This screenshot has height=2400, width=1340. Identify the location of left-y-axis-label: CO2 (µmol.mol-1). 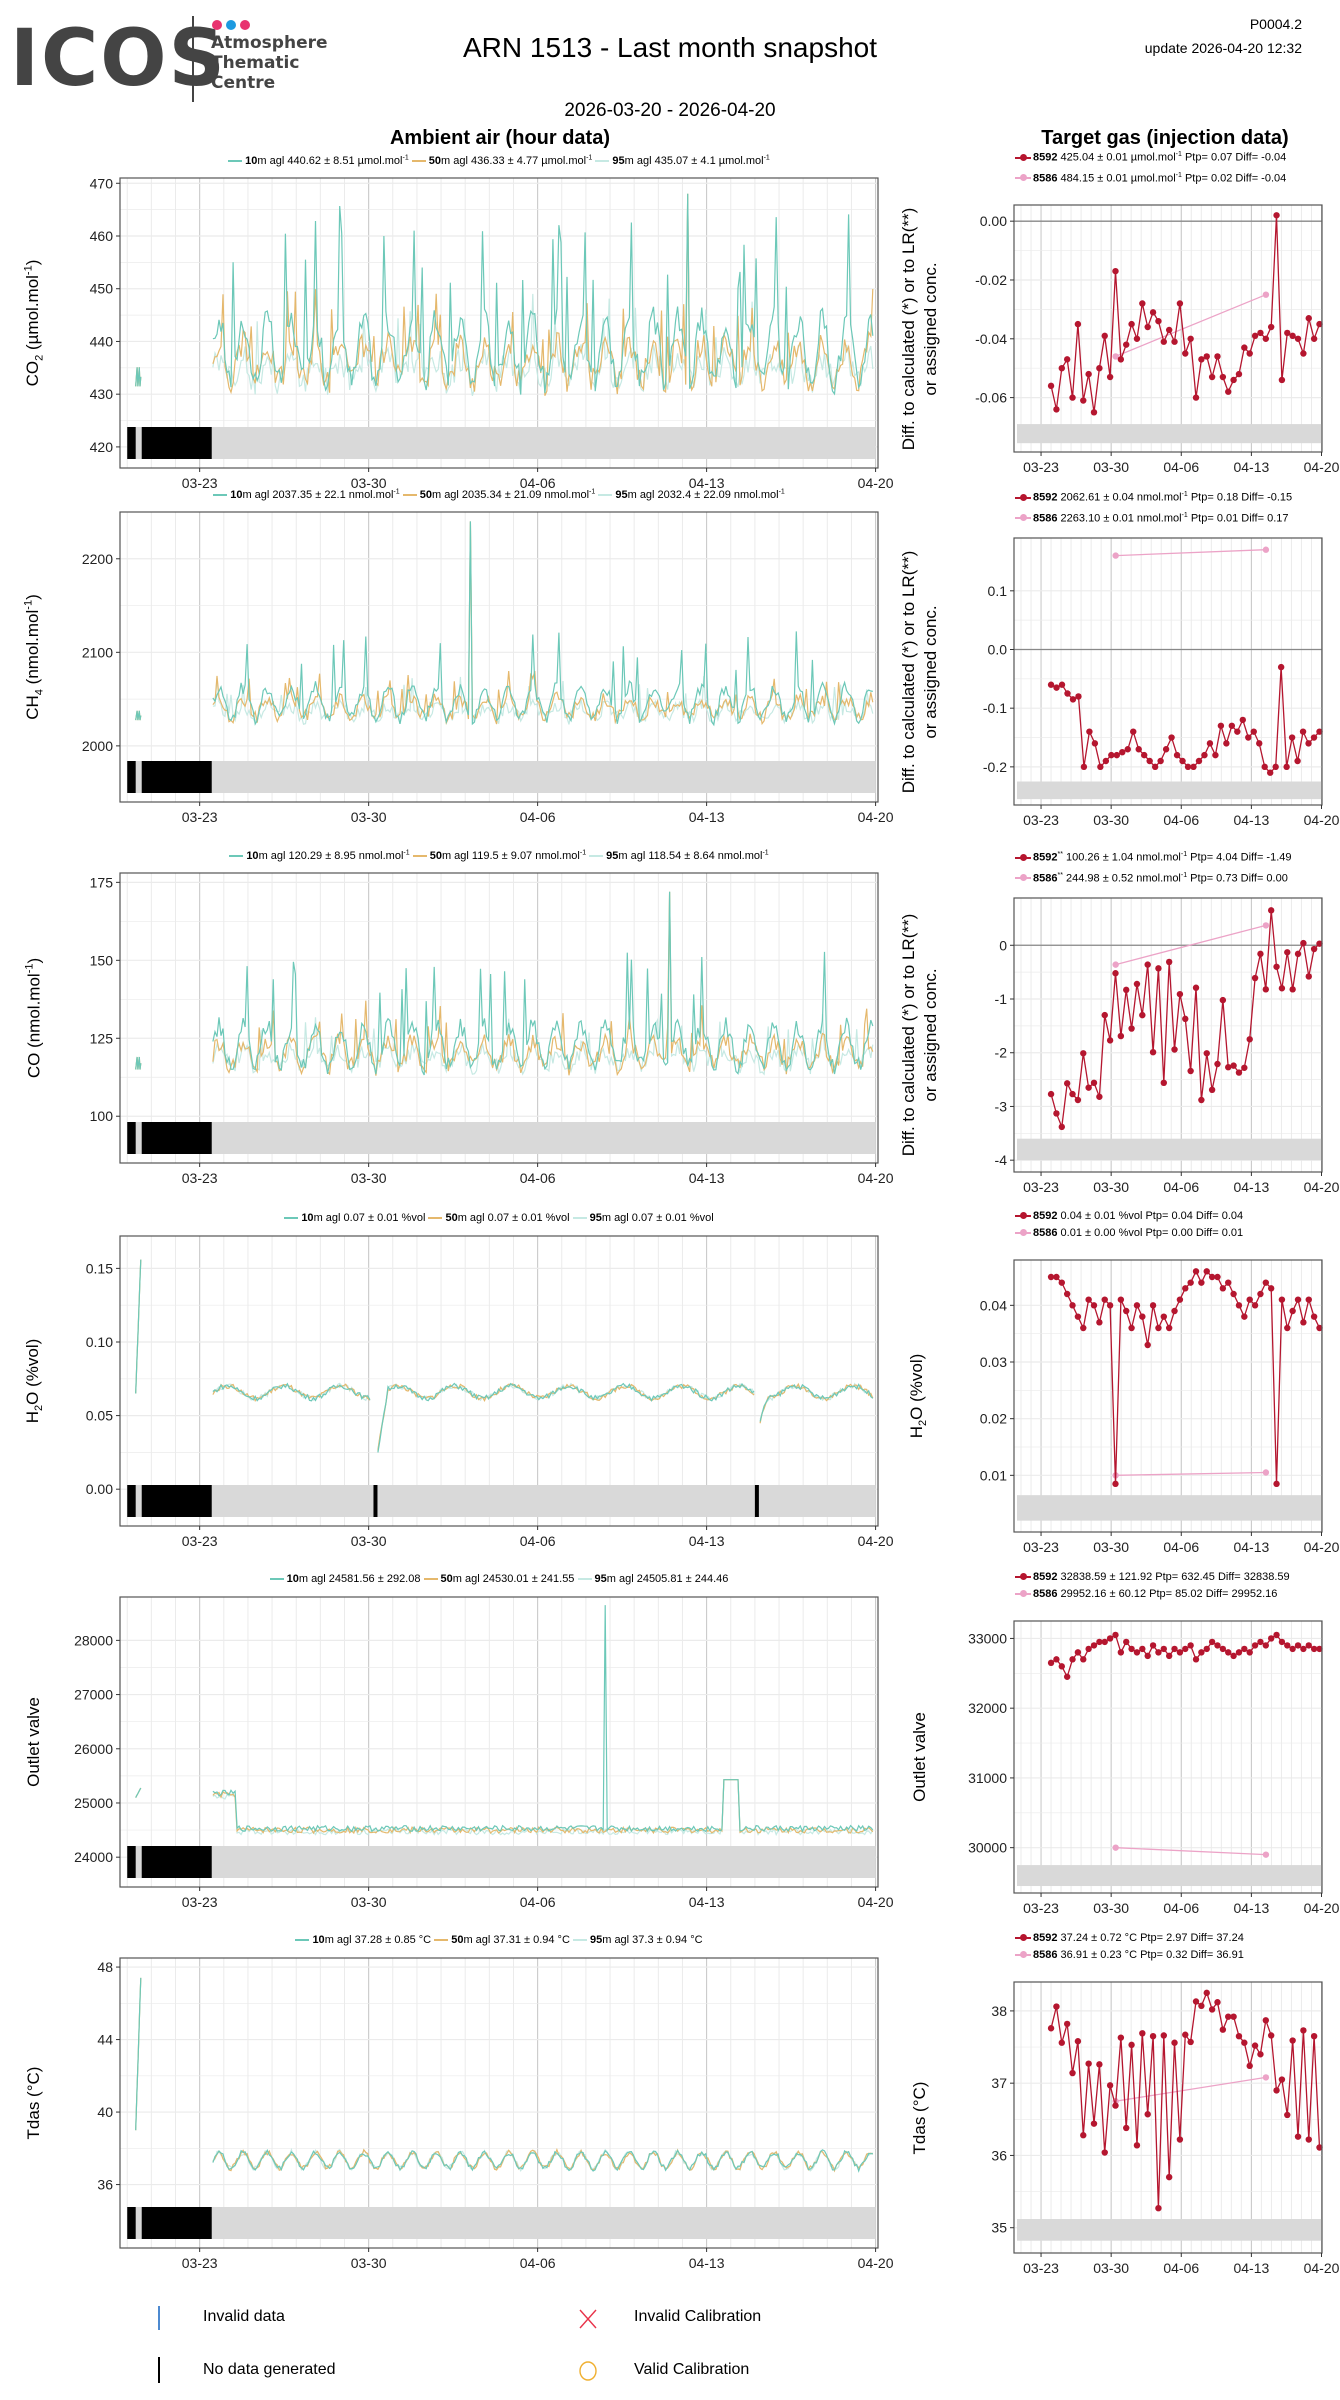
(33, 323).